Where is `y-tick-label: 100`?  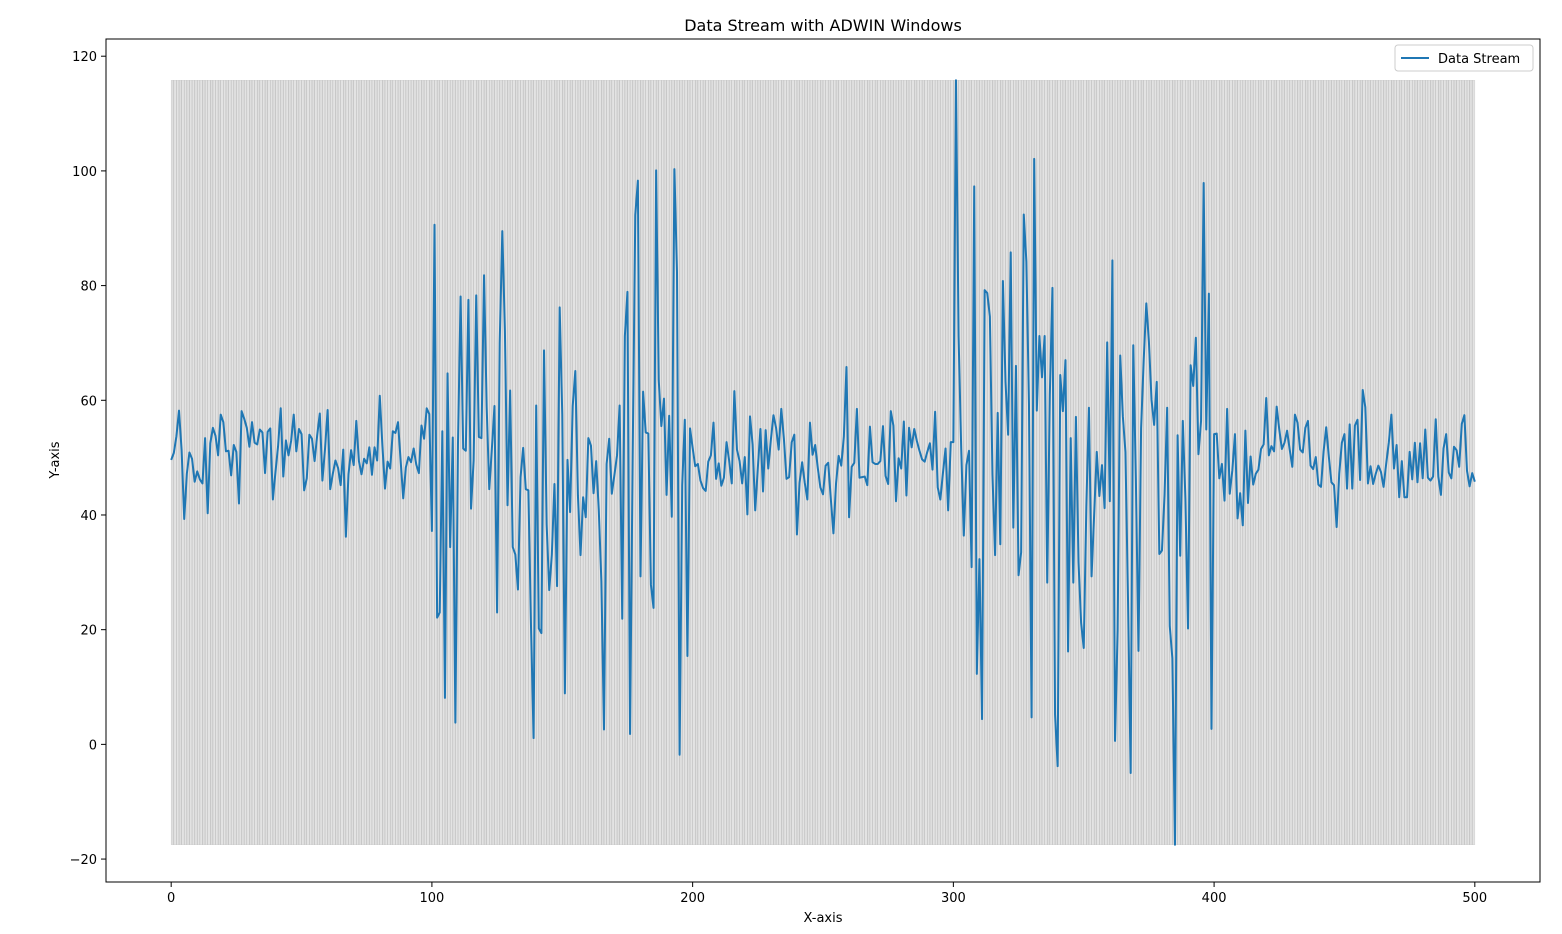
y-tick-label: 100 is located at coordinates (84, 172).